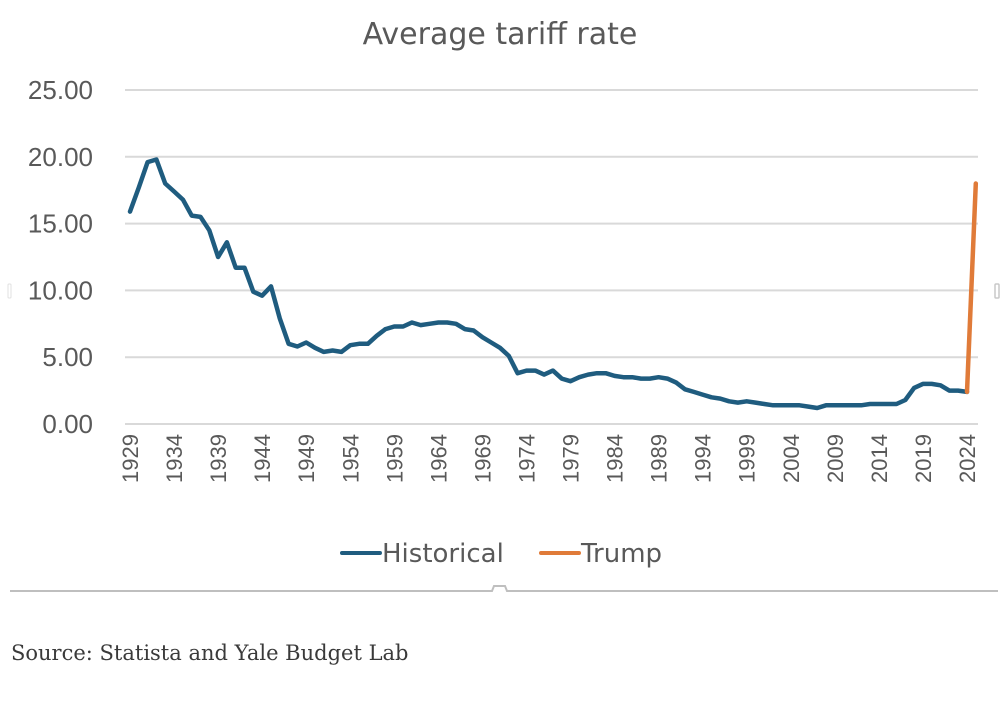  Describe the element at coordinates (218, 458) in the screenshot. I see `x-tick-label: 1939` at that location.